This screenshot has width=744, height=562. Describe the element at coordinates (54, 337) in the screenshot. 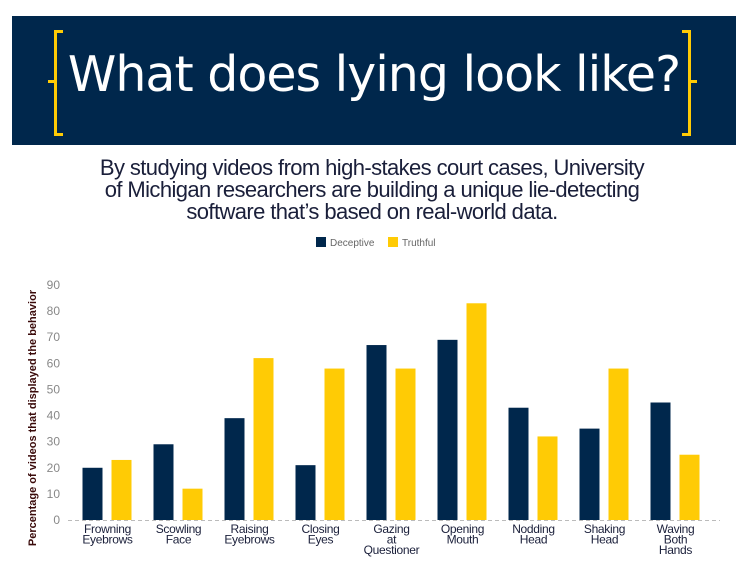

I see `y-tick-label: 70` at that location.